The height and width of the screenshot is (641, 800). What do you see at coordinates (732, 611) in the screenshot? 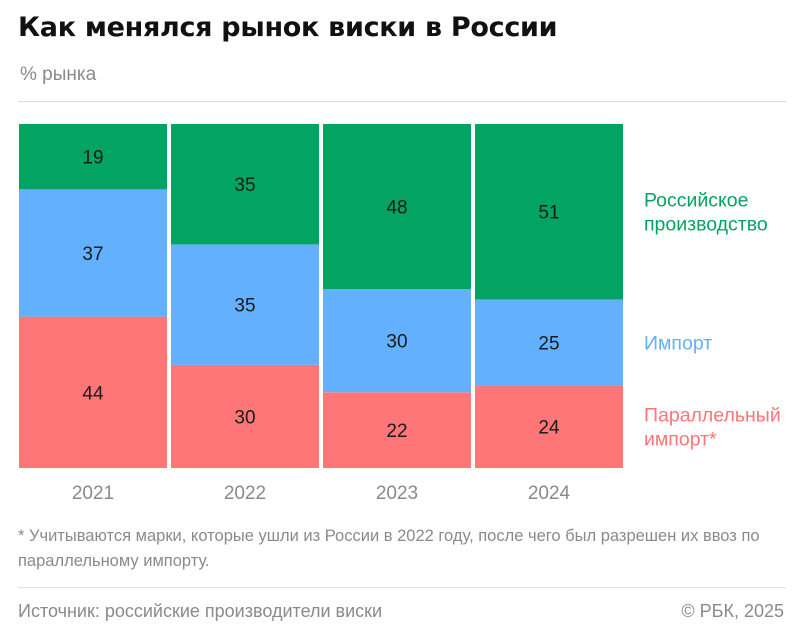
I see `copyright: © РБК, 2025` at bounding box center [732, 611].